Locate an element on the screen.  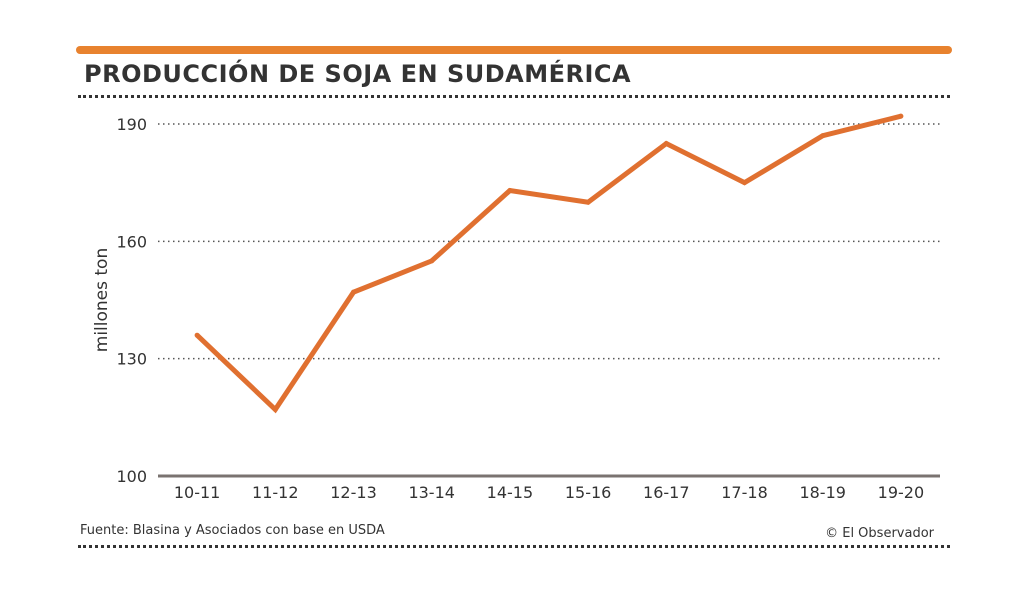
x-tick-label-14-15: 14-15 is located at coordinates (510, 492).